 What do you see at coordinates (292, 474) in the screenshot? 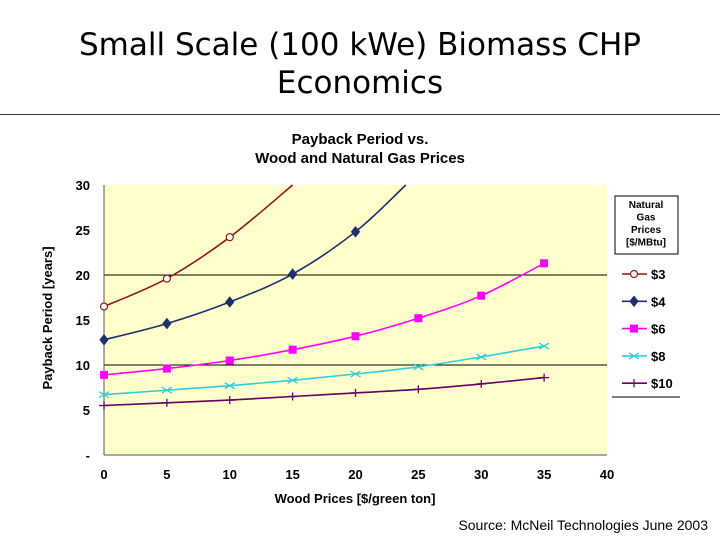
I see `x-tick-label: 15` at bounding box center [292, 474].